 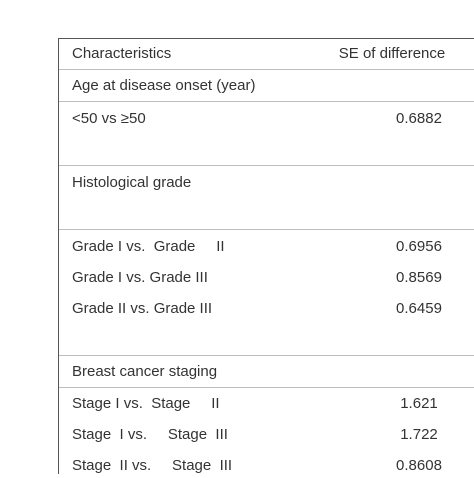 I want to click on row-value: 0.6956, so click(x=419, y=246).